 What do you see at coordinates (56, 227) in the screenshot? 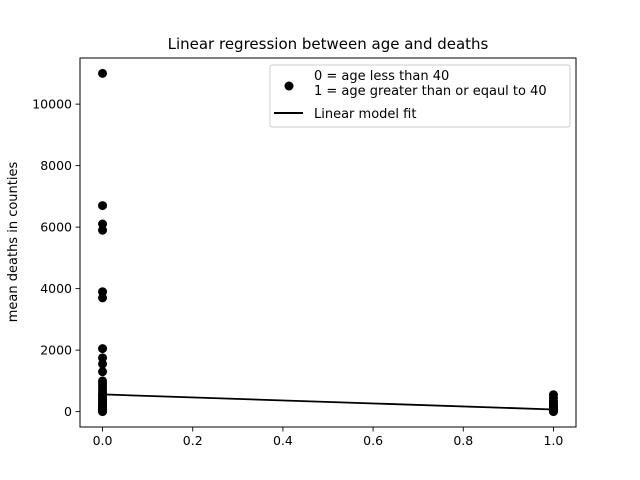
I see `y-tick-label: 6000` at bounding box center [56, 227].